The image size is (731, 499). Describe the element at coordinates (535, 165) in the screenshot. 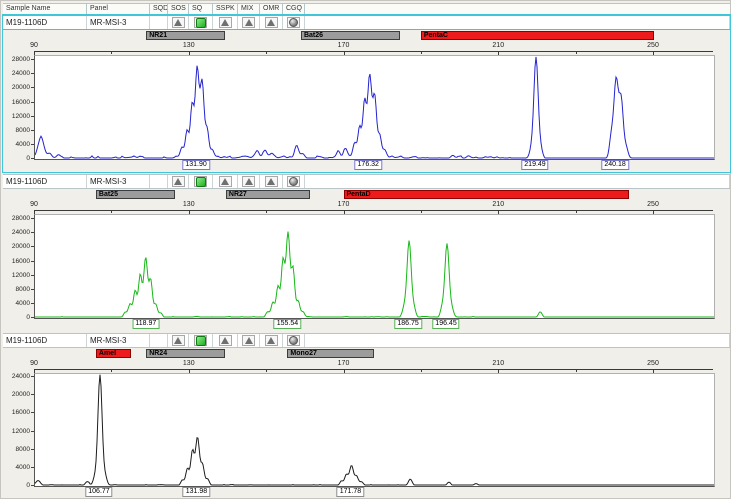

I see `peak-size-label: 219.49` at that location.